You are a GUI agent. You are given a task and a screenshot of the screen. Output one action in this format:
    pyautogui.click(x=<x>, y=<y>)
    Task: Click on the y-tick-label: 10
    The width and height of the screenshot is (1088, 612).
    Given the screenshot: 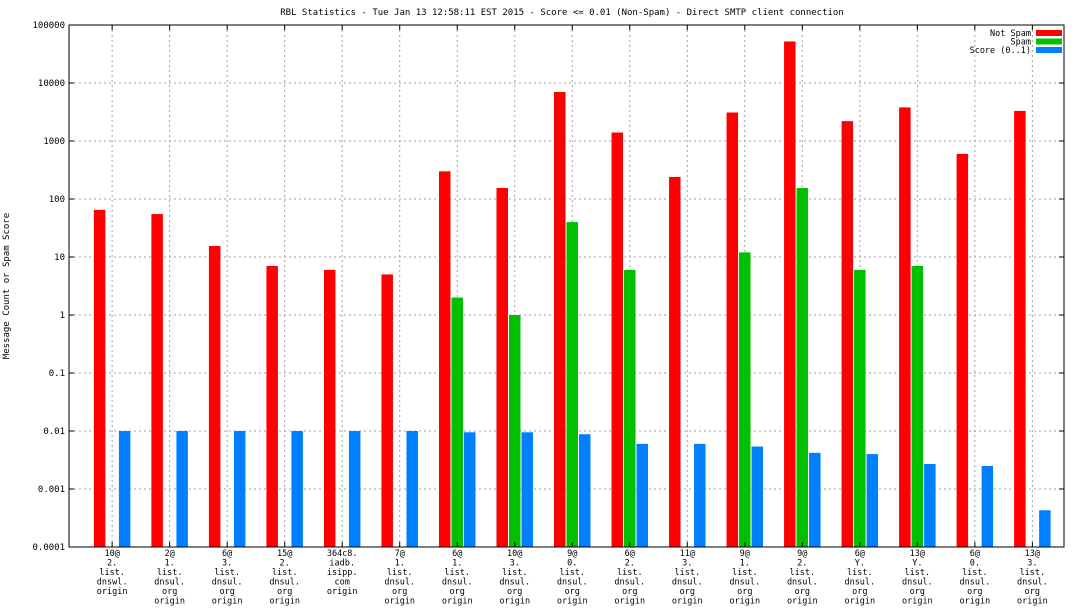 What is the action you would take?
    pyautogui.click(x=59, y=258)
    